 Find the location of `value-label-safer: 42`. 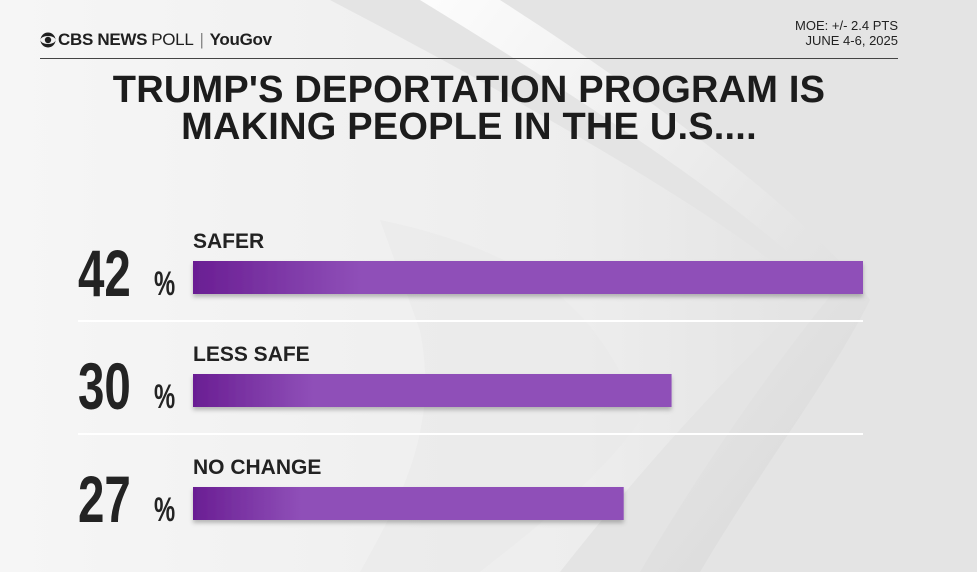

value-label-safer: 42 is located at coordinates (104, 273).